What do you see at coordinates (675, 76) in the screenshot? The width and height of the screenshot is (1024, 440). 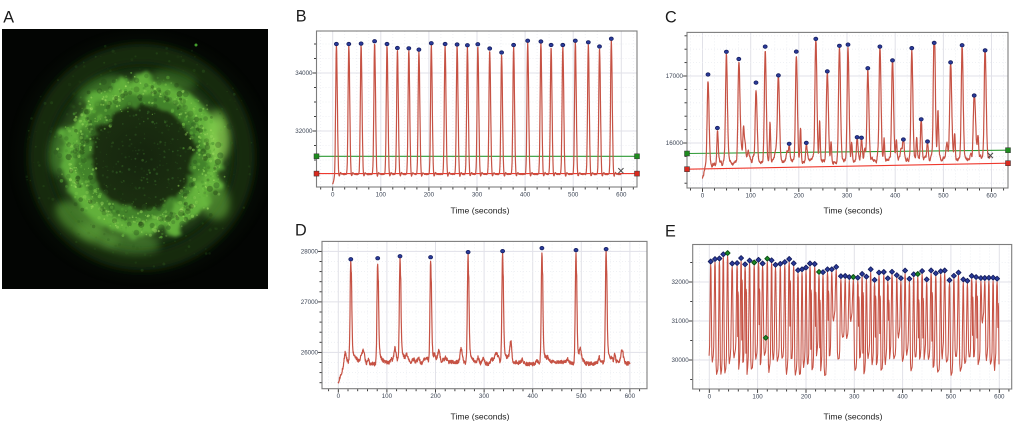 I see `svg-text: 17000` at bounding box center [675, 76].